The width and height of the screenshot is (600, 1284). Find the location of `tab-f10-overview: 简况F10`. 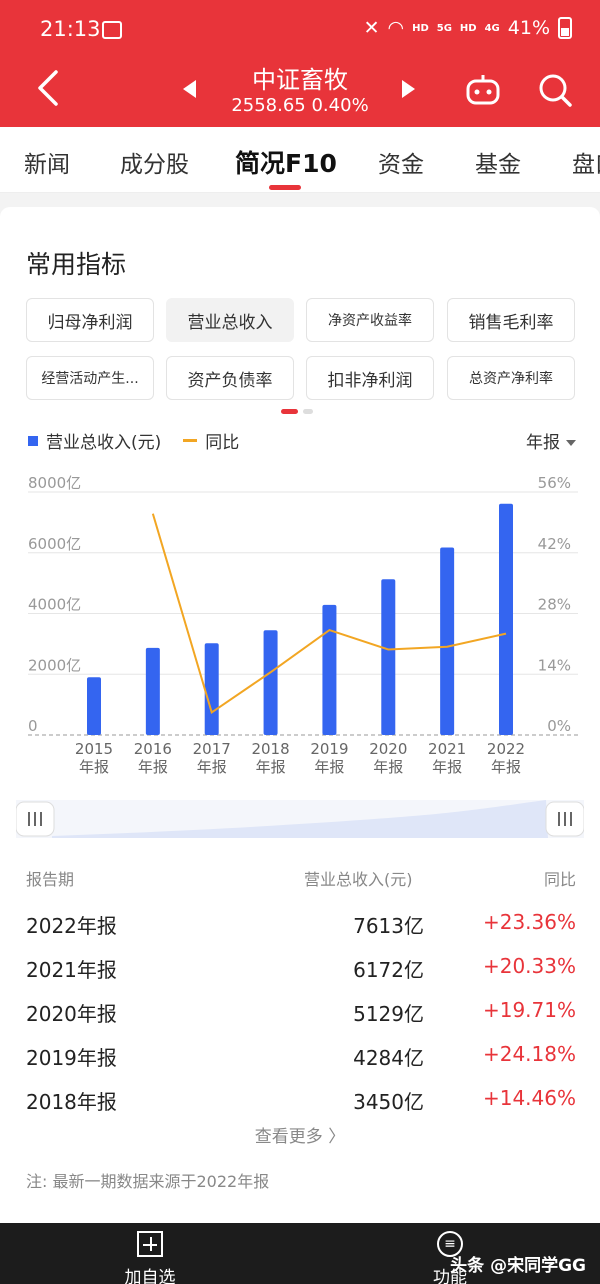

tab-f10-overview: 简况F10 is located at coordinates (286, 163).